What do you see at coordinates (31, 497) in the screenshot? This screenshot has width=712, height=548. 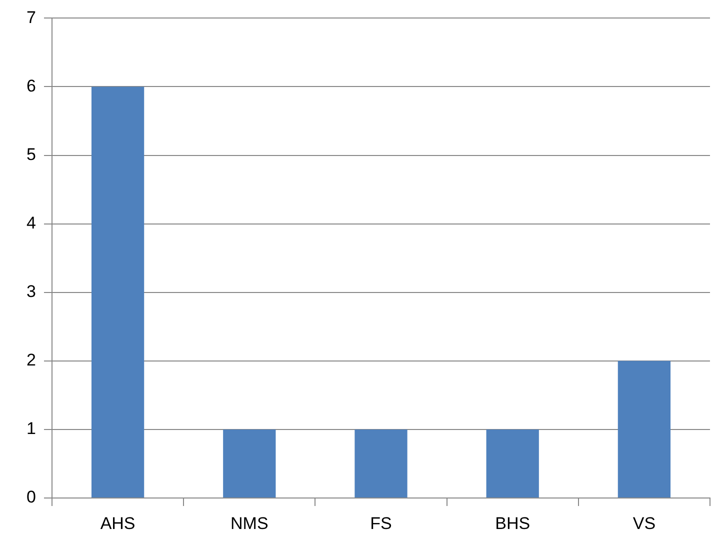 I see `y-tick-label: 0` at bounding box center [31, 497].